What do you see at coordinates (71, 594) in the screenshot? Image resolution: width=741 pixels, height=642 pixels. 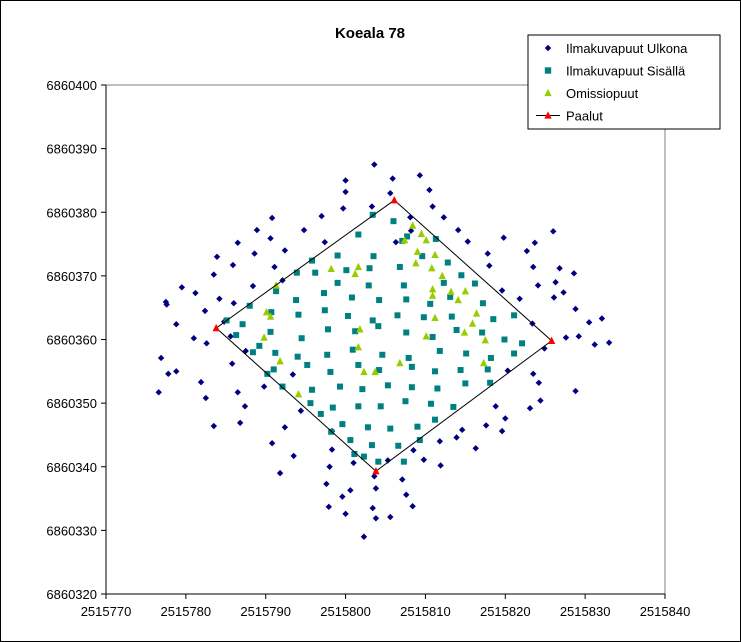 I see `y-tick-label: 6860320` at bounding box center [71, 594].